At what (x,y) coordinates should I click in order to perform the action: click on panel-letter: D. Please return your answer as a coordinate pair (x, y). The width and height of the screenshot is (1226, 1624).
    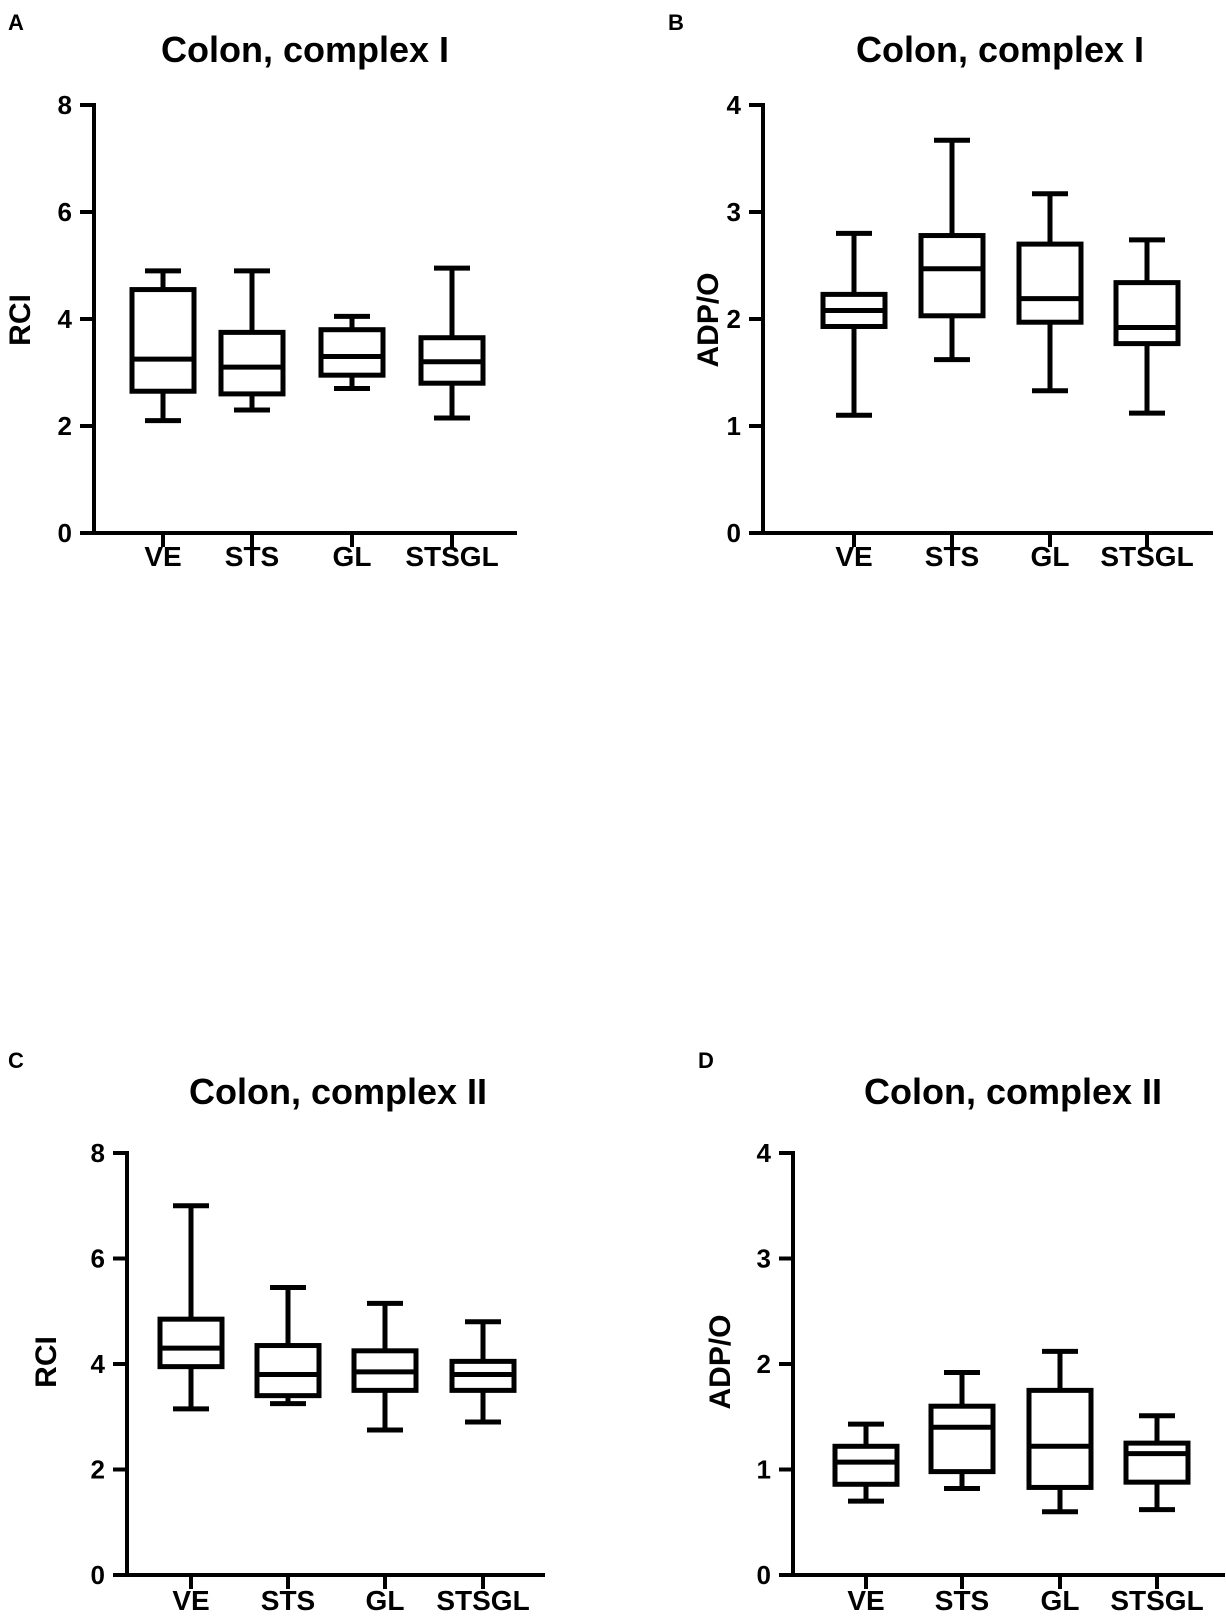
    Looking at the image, I should click on (706, 1060).